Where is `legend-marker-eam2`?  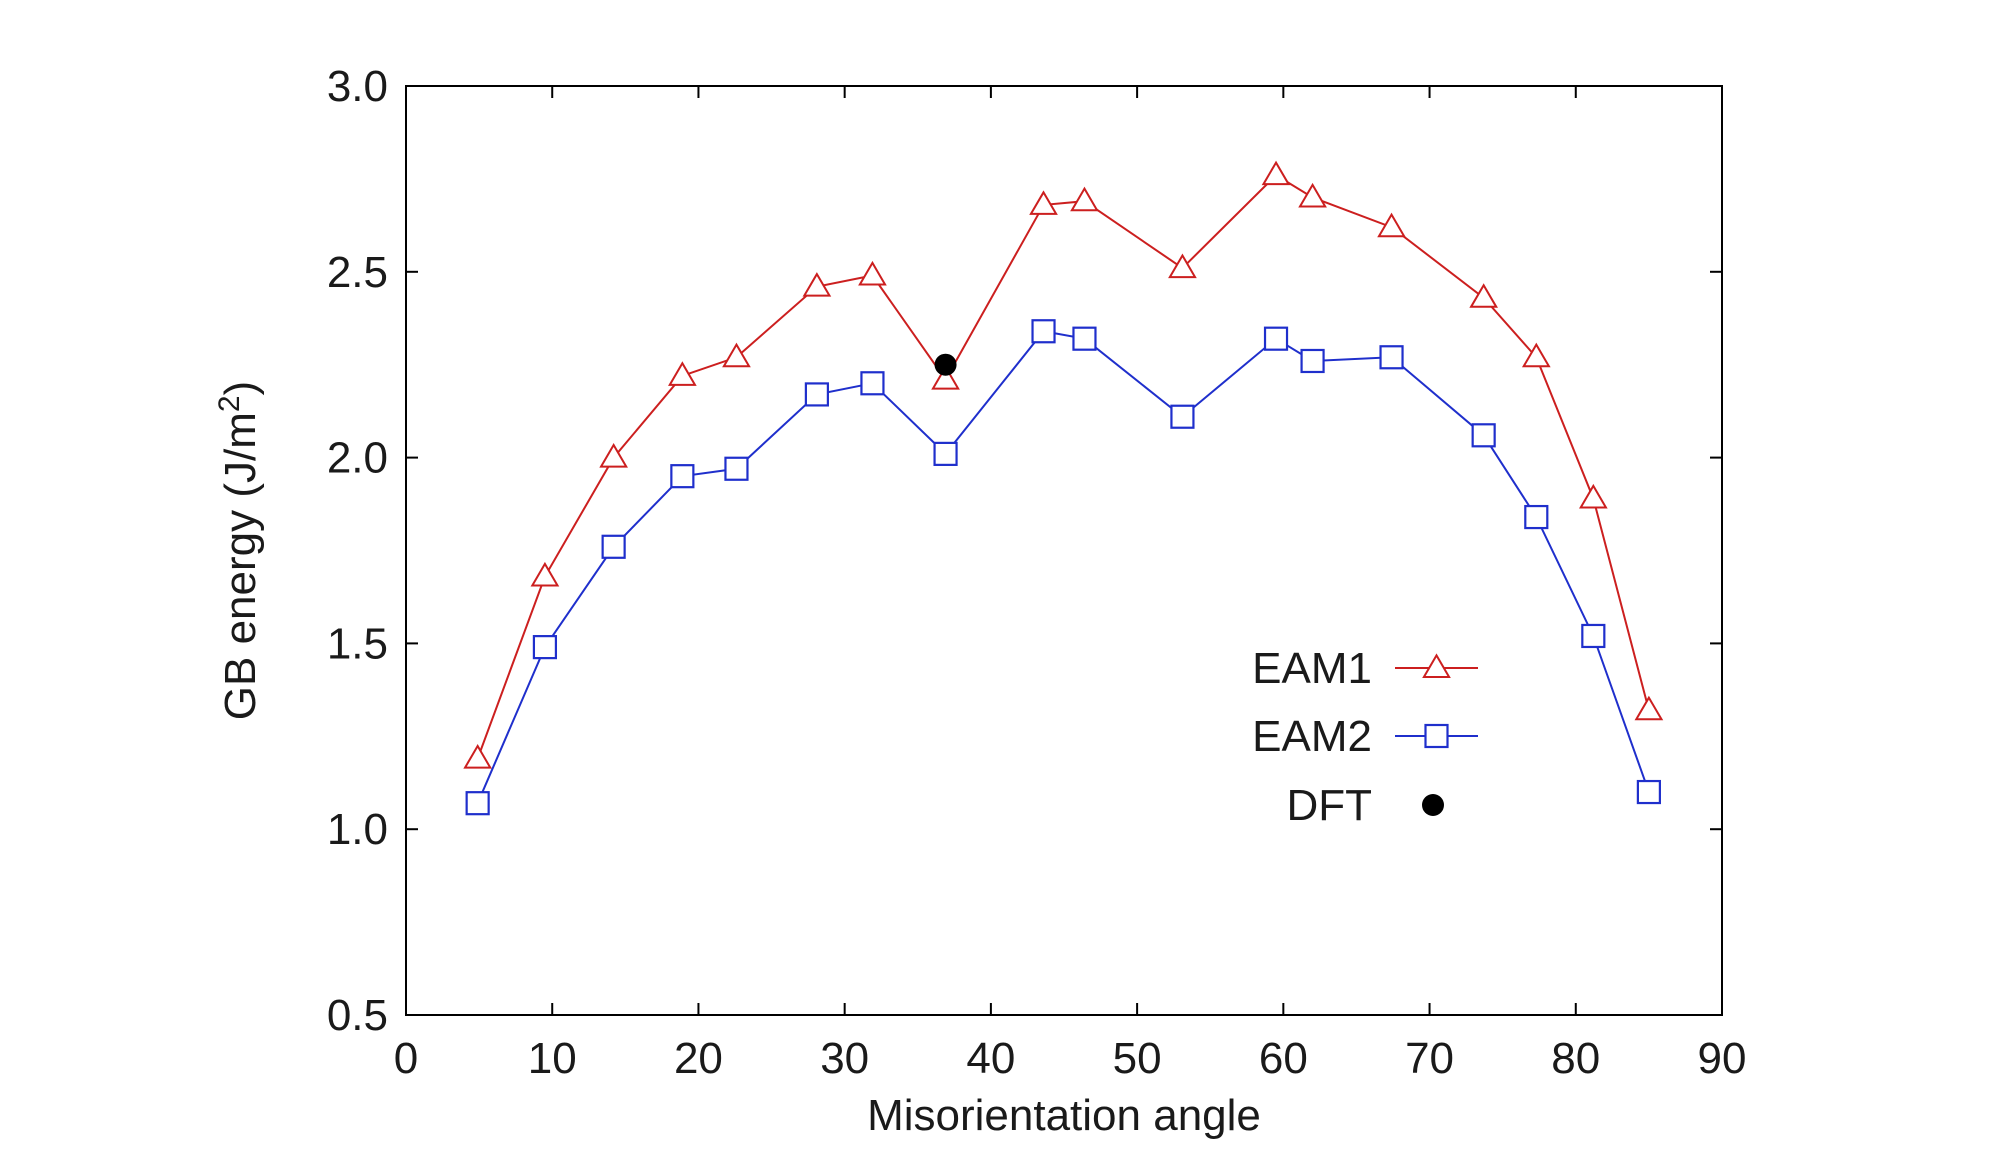
legend-marker-eam2 is located at coordinates (1436, 736).